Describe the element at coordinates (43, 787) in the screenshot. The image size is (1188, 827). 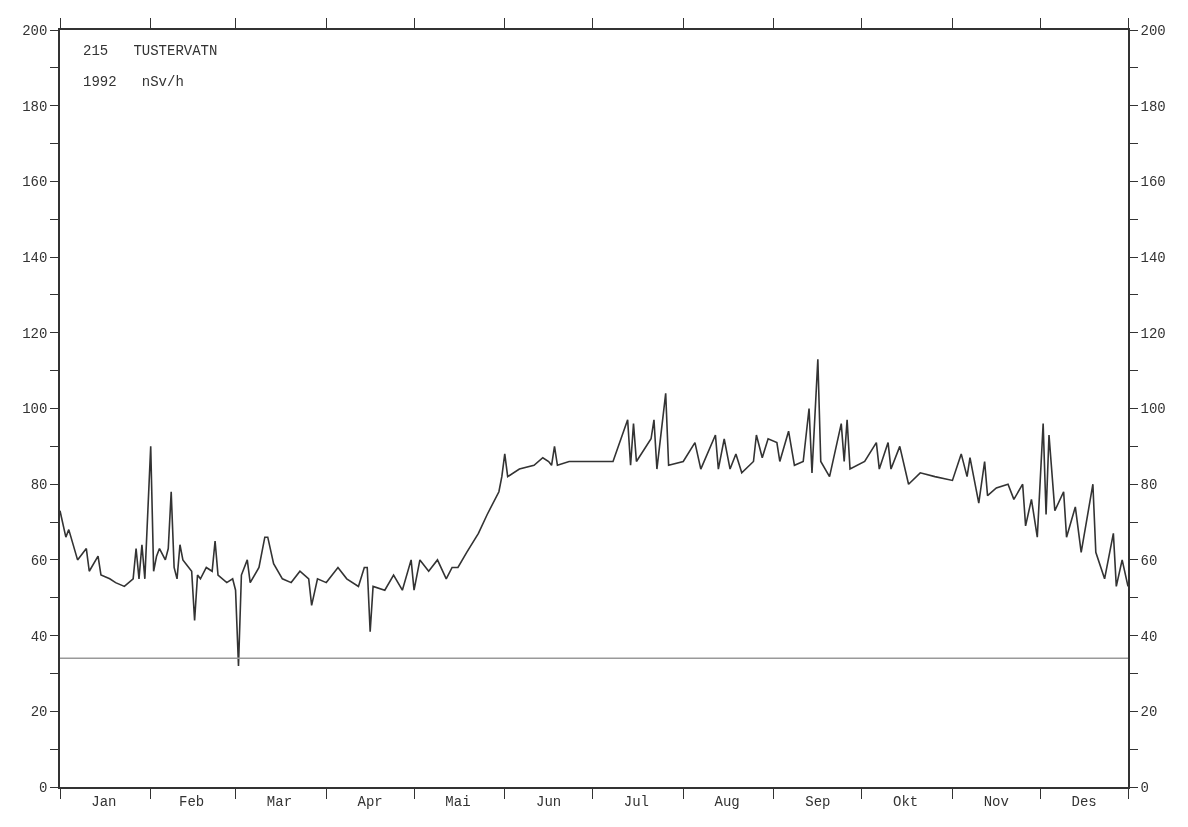
I see `y-tick-label: 0` at that location.